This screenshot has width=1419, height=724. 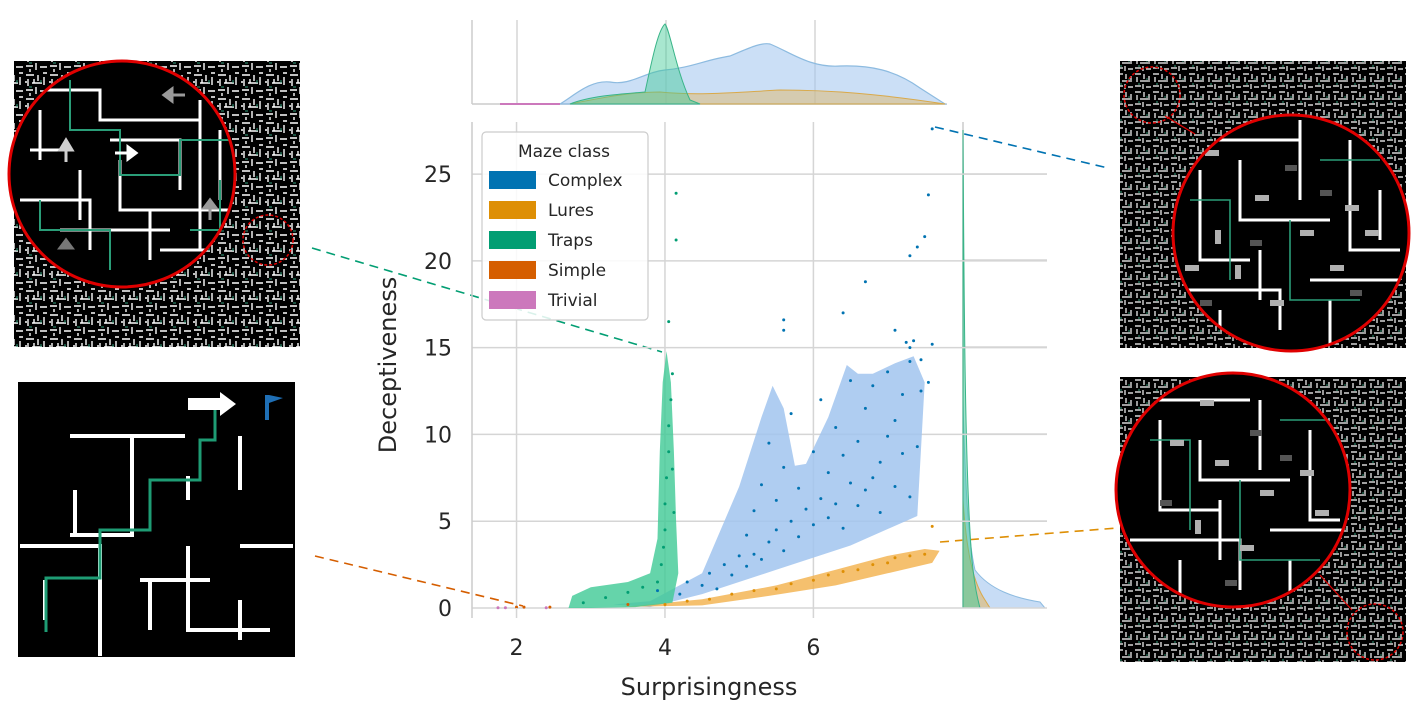 What do you see at coordinates (512, 270) in the screenshot?
I see `legend-swatch-simple` at bounding box center [512, 270].